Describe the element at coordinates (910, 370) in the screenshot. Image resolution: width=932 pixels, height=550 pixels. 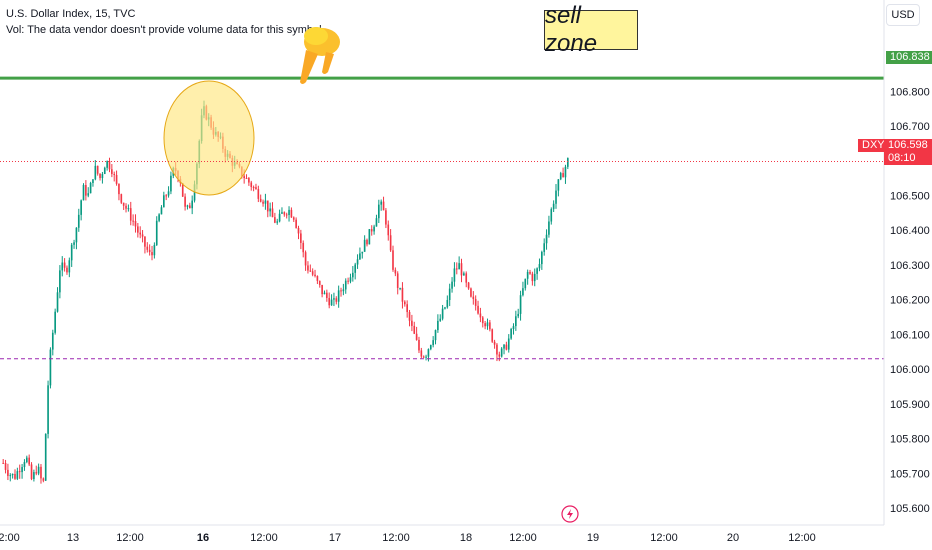
I see `price-tick-label: 106.000` at that location.